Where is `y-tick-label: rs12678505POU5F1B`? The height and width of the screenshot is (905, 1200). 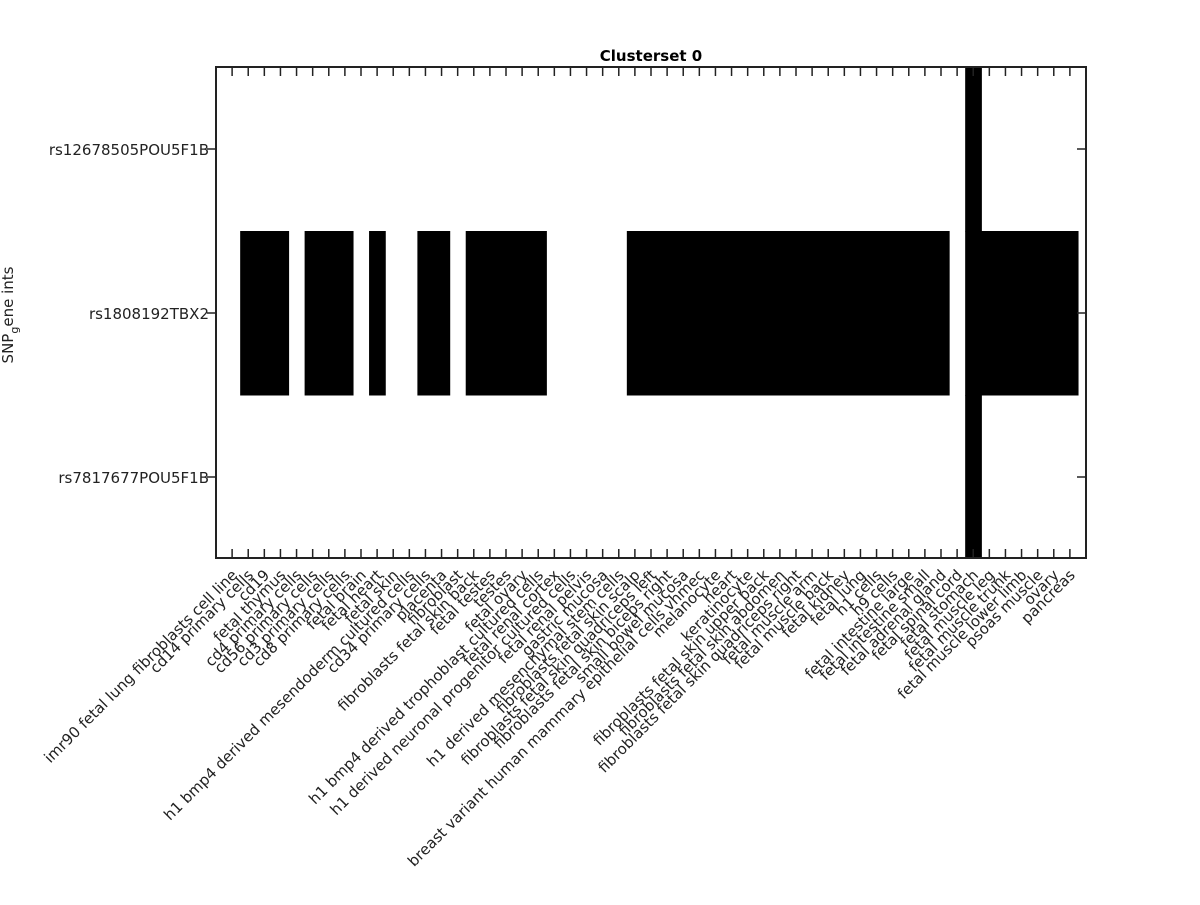 y-tick-label: rs12678505POU5F1B is located at coordinates (129, 150).